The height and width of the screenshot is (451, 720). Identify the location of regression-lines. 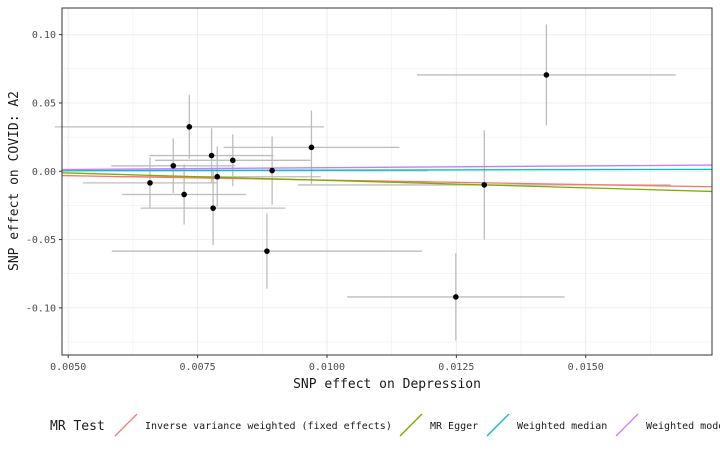
(387, 178).